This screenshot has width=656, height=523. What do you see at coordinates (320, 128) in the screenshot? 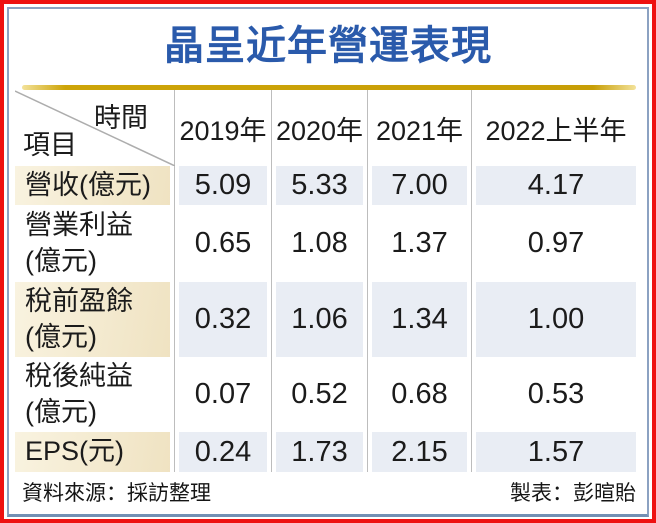
I see `column-header-2020: 2020年` at bounding box center [320, 128].